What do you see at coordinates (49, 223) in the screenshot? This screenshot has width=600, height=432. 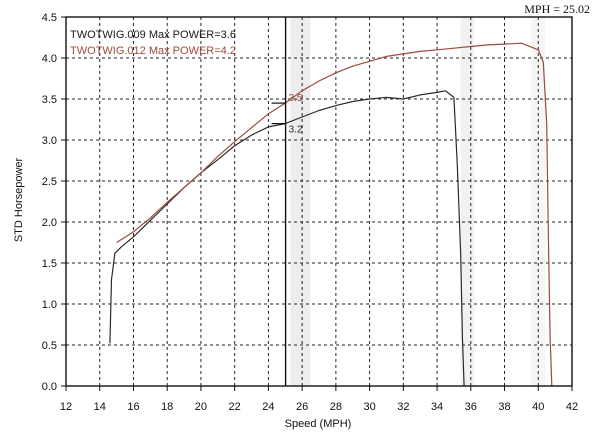 I see `y-tick-label: 2.0` at bounding box center [49, 223].